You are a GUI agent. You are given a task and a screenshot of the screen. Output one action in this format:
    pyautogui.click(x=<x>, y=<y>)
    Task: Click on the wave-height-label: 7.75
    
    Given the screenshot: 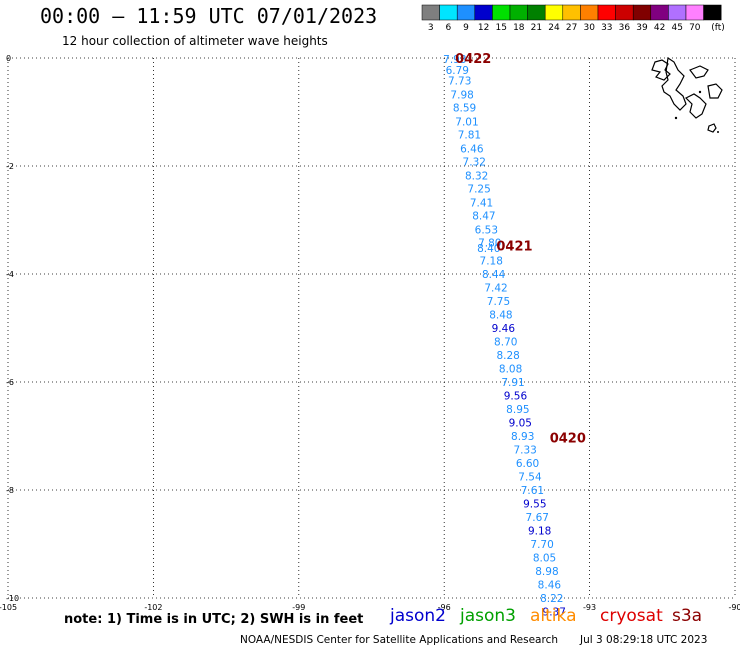 What is the action you would take?
    pyautogui.click(x=498, y=302)
    